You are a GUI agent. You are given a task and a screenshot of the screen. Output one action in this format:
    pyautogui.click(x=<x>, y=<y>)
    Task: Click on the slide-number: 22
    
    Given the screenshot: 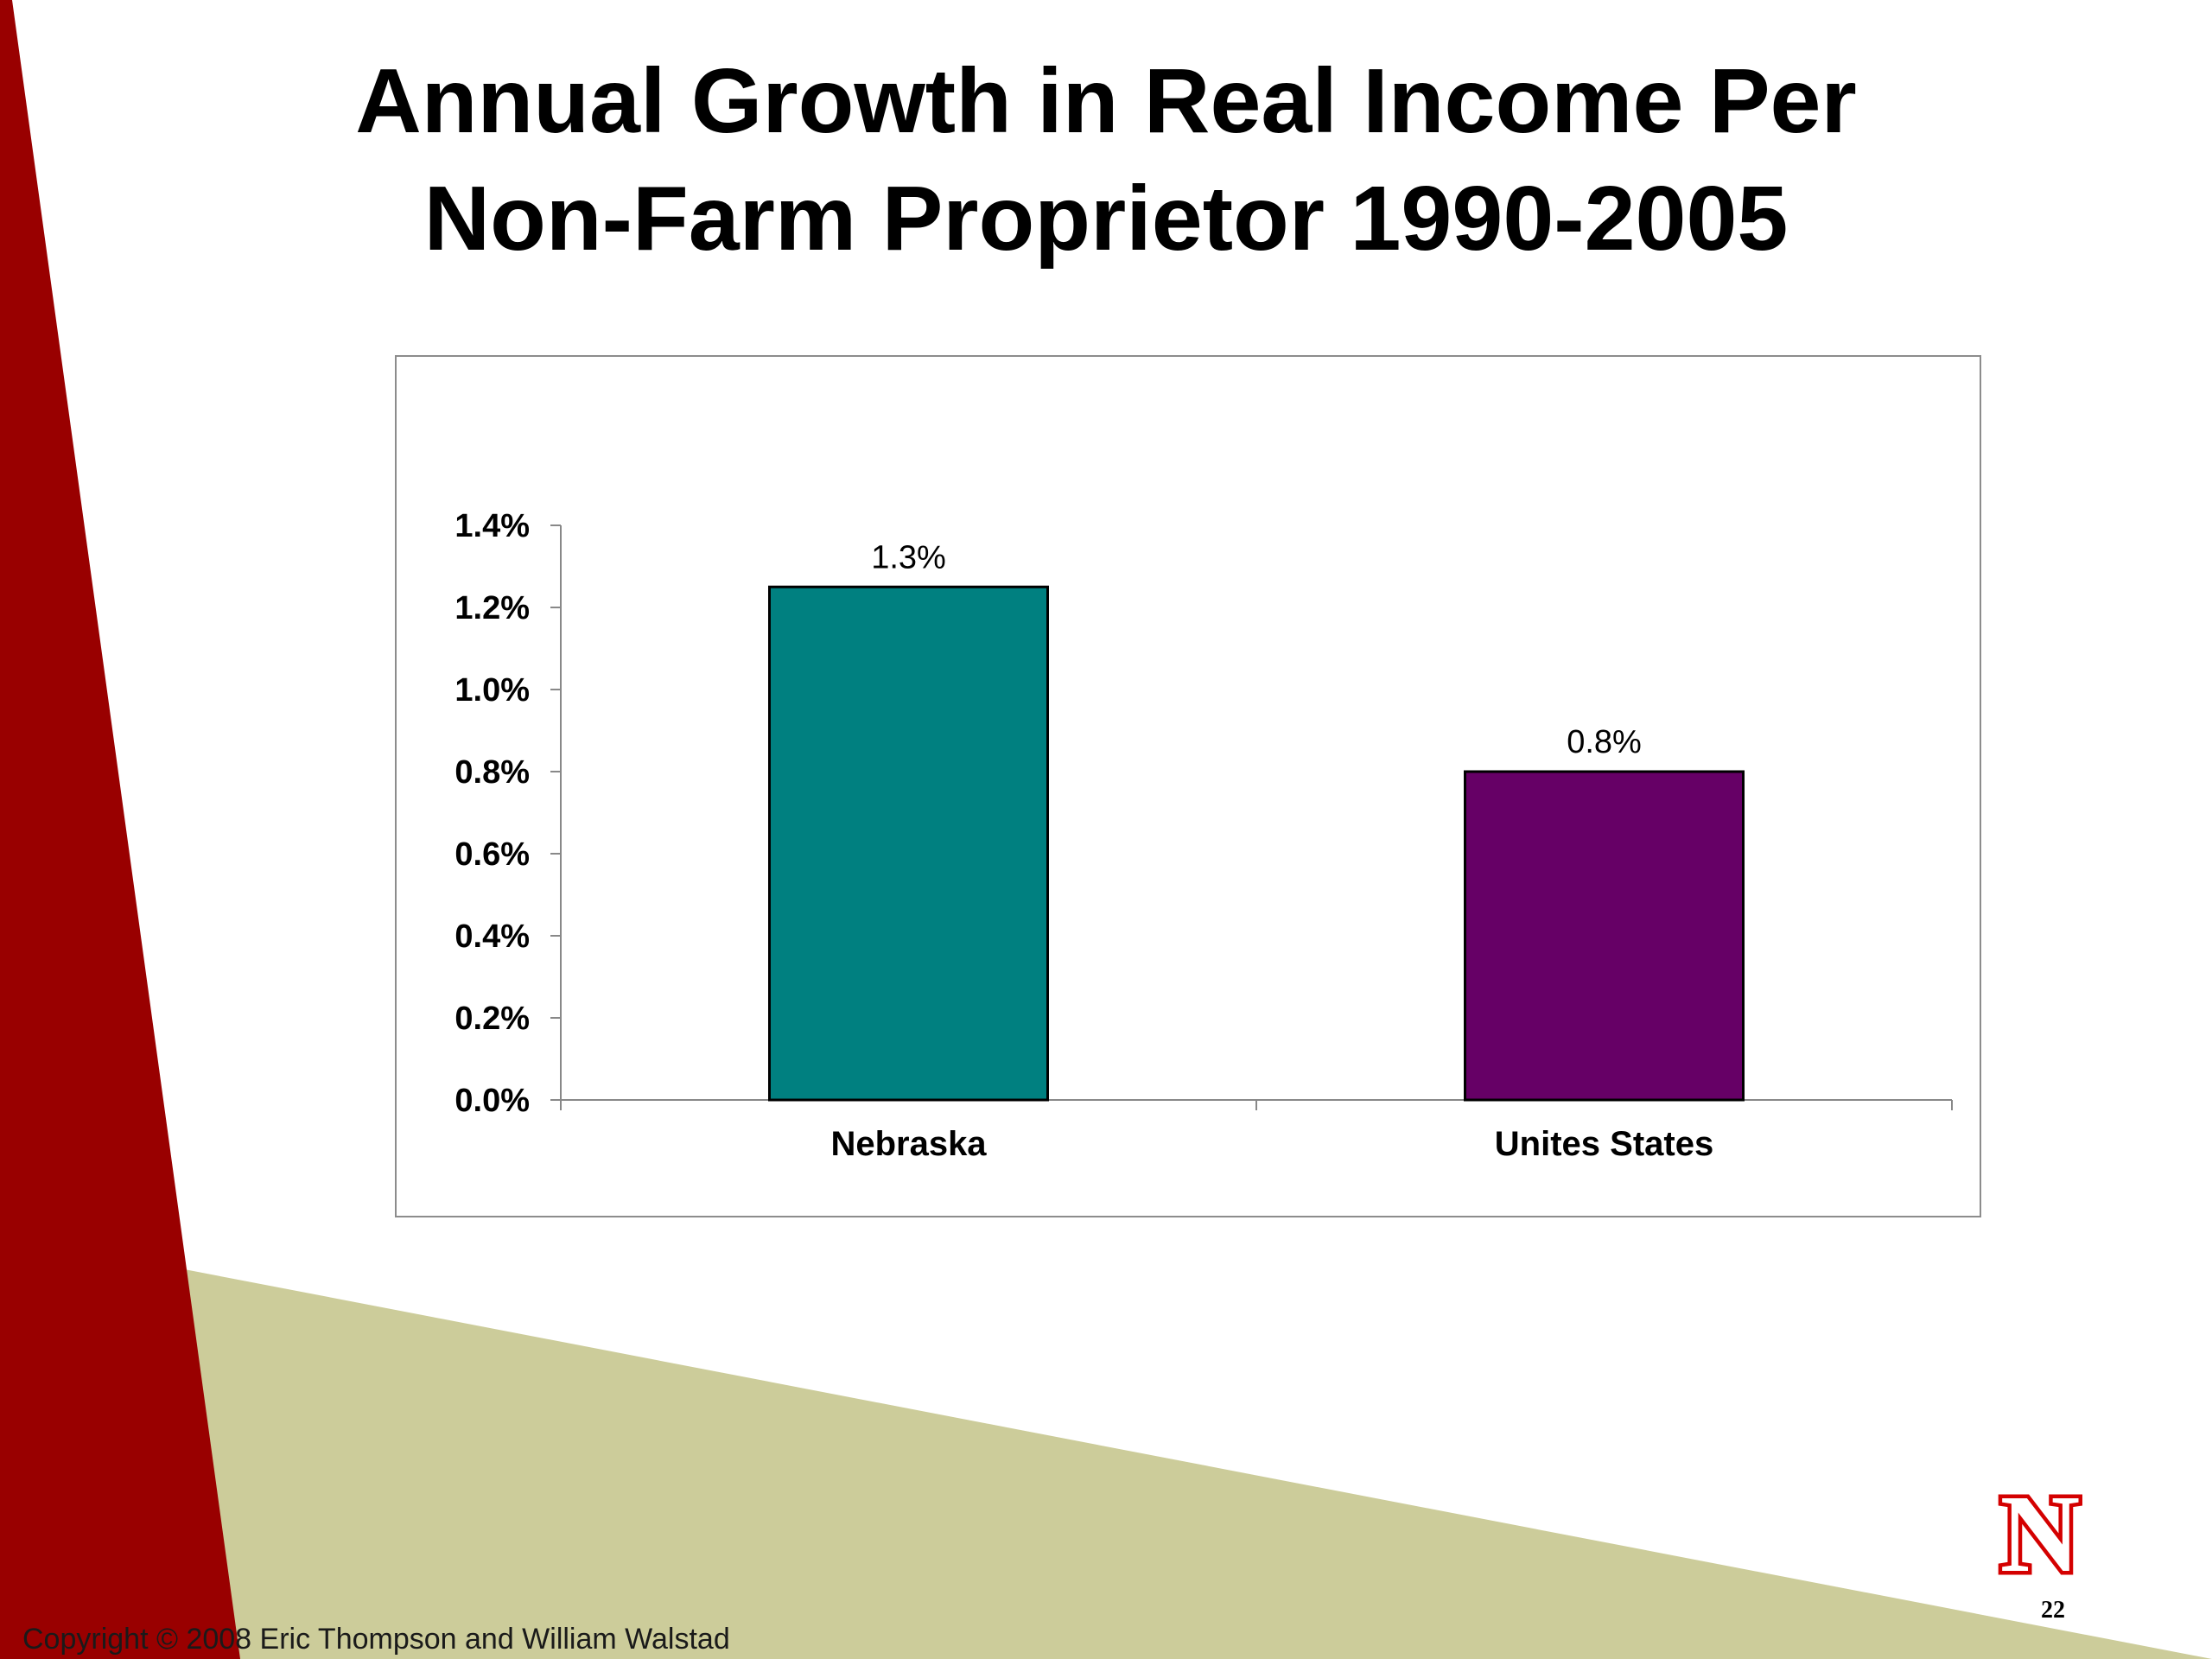 What is the action you would take?
    pyautogui.click(x=2053, y=1610)
    